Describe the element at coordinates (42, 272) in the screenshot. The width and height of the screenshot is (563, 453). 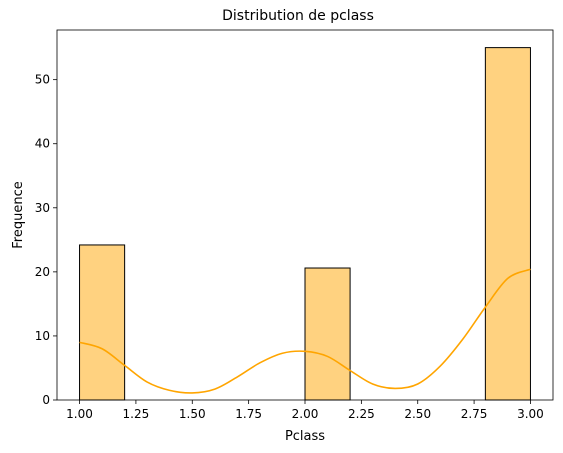
I see `y-tick-label: 20` at that location.